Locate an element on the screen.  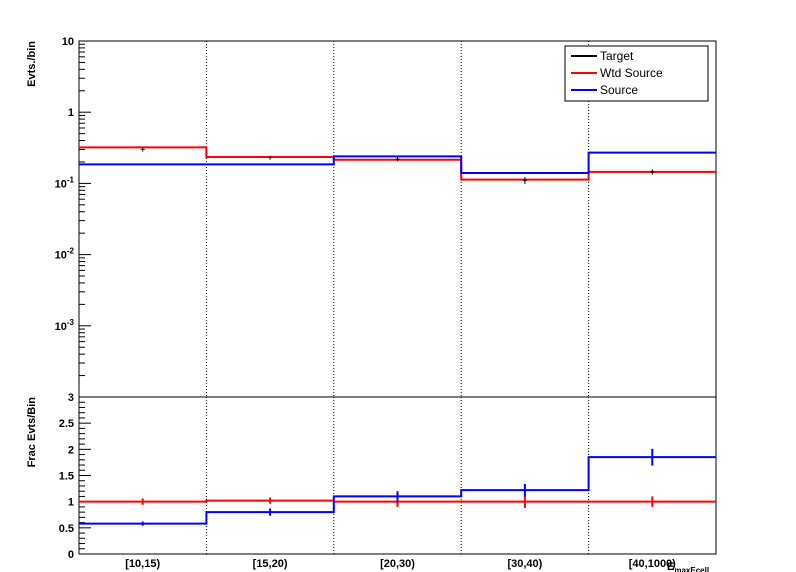
bottom-y-tick-label: 2 is located at coordinates (71, 450).